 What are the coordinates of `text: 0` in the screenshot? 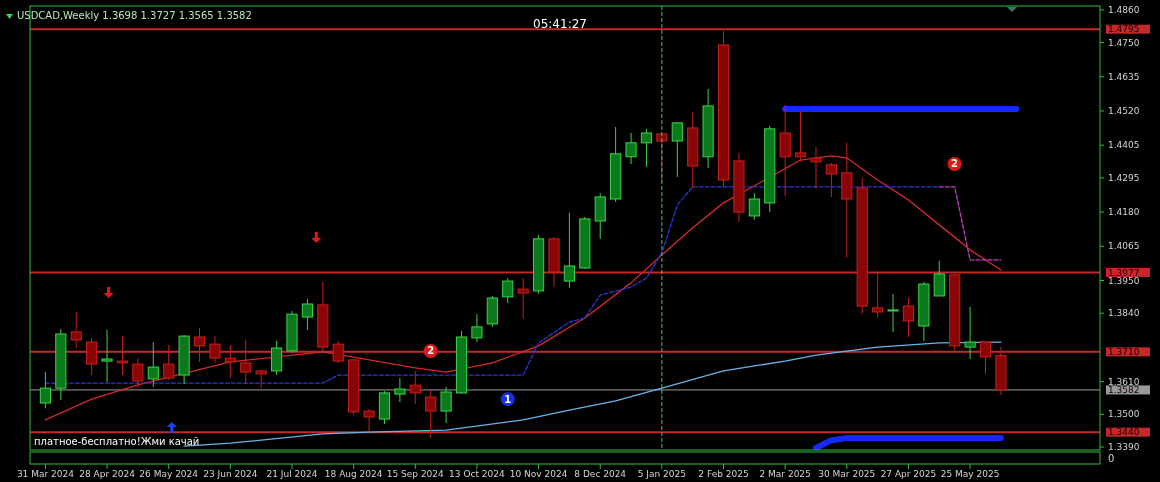 It's located at (1111, 458).